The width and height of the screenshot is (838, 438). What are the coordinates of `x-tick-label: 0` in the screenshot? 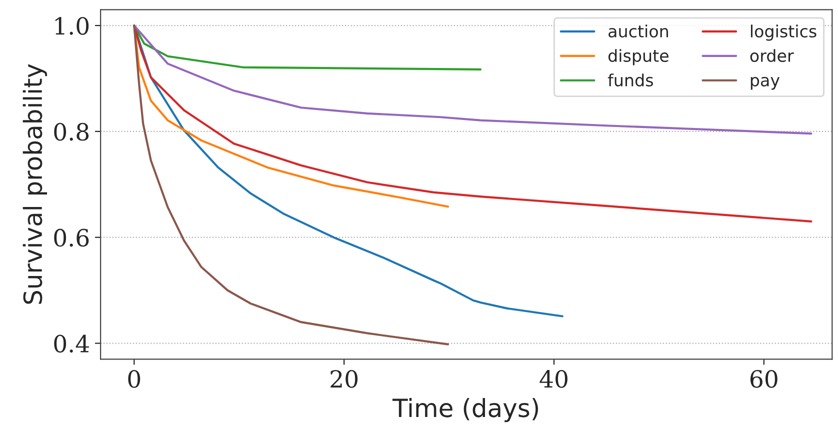 It's located at (134, 379).